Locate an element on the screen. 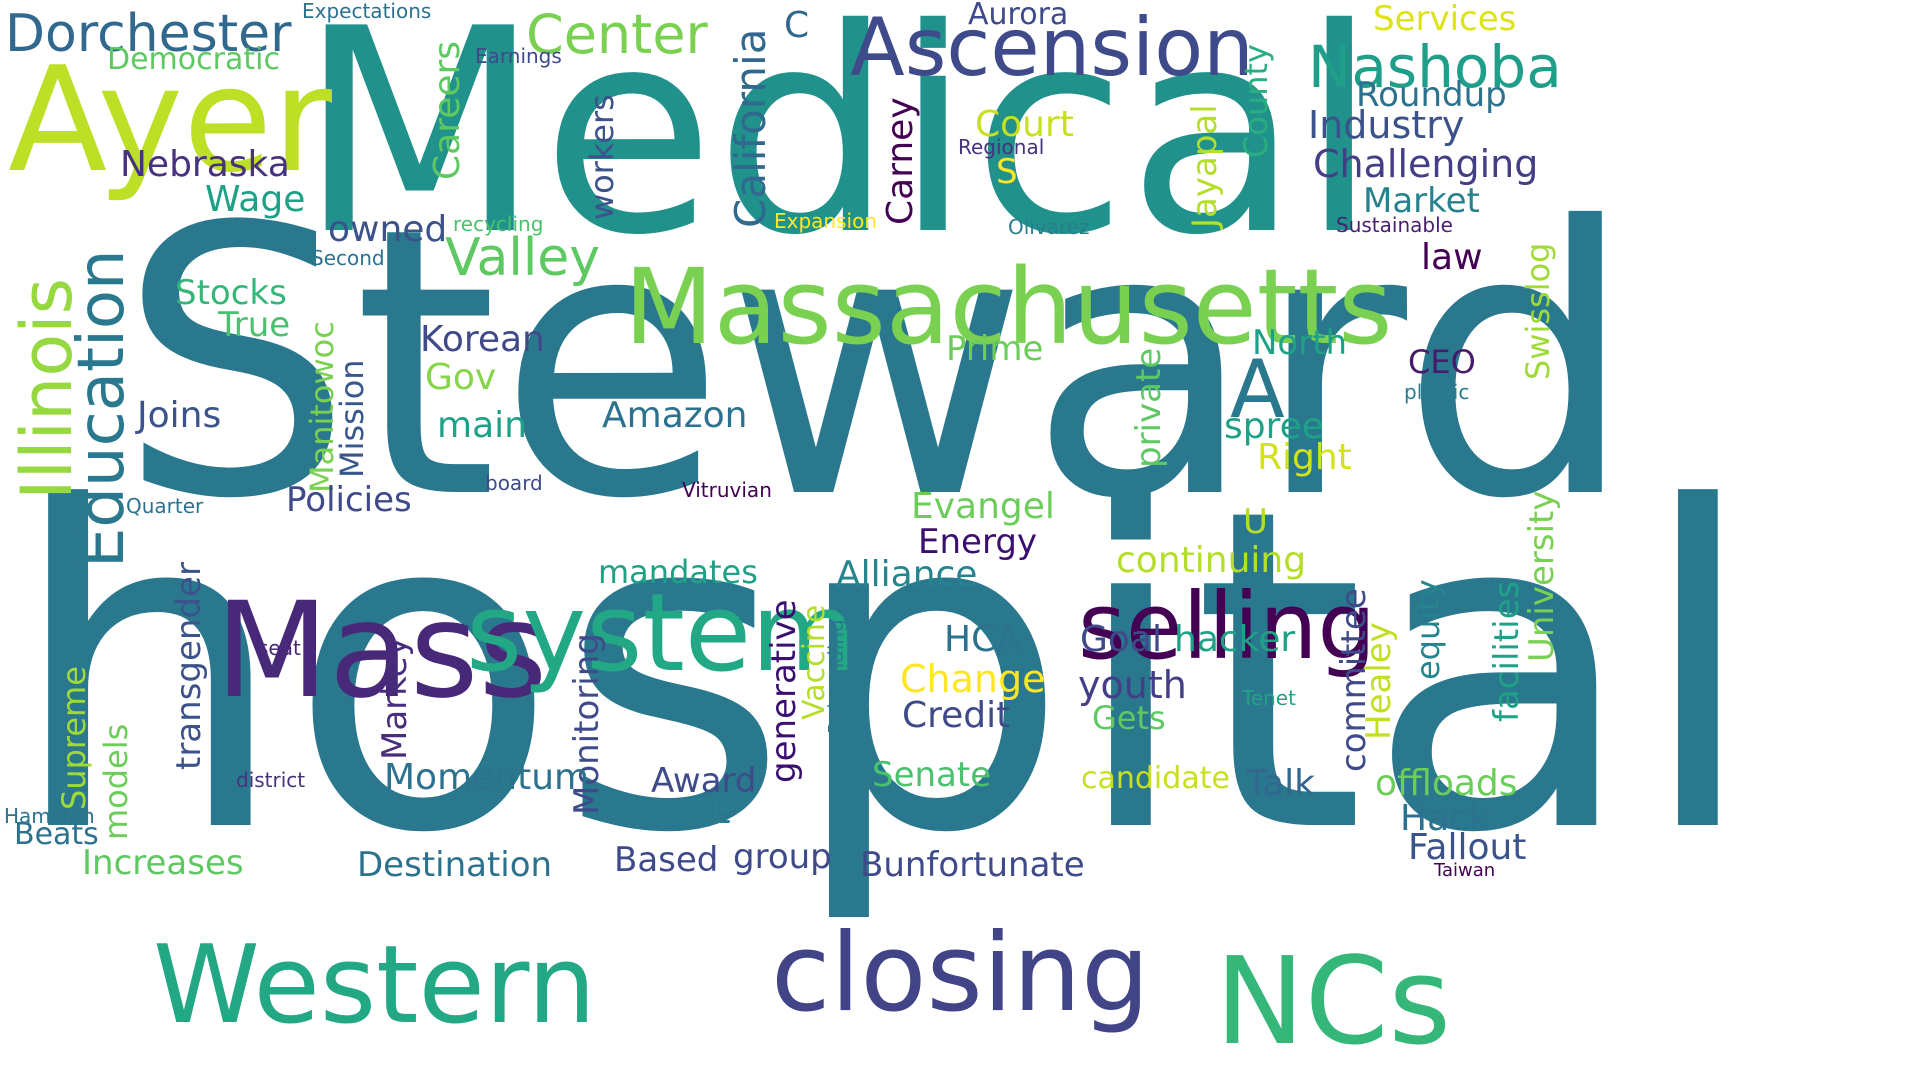 This screenshot has height=1080, width=1920. word-democratic: Democratic is located at coordinates (193, 59).